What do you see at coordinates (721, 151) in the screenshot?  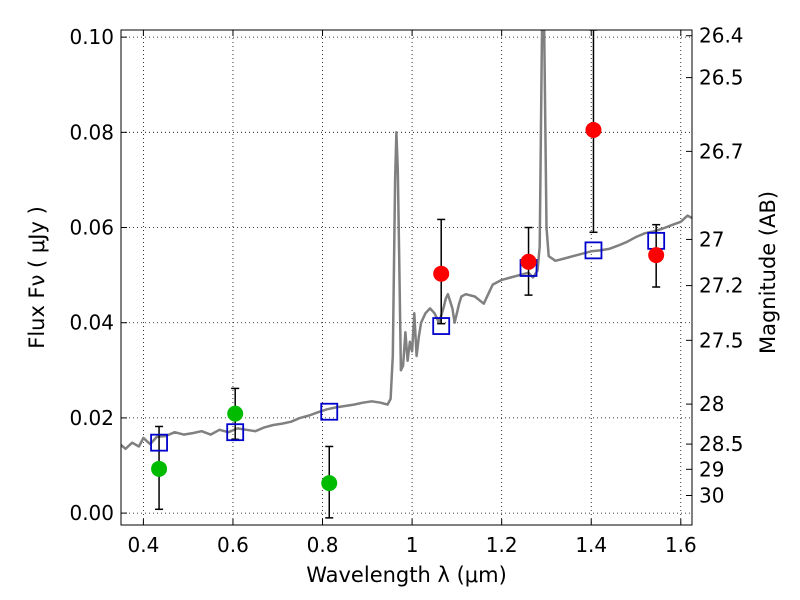 I see `right-tick-label: 26.7` at bounding box center [721, 151].